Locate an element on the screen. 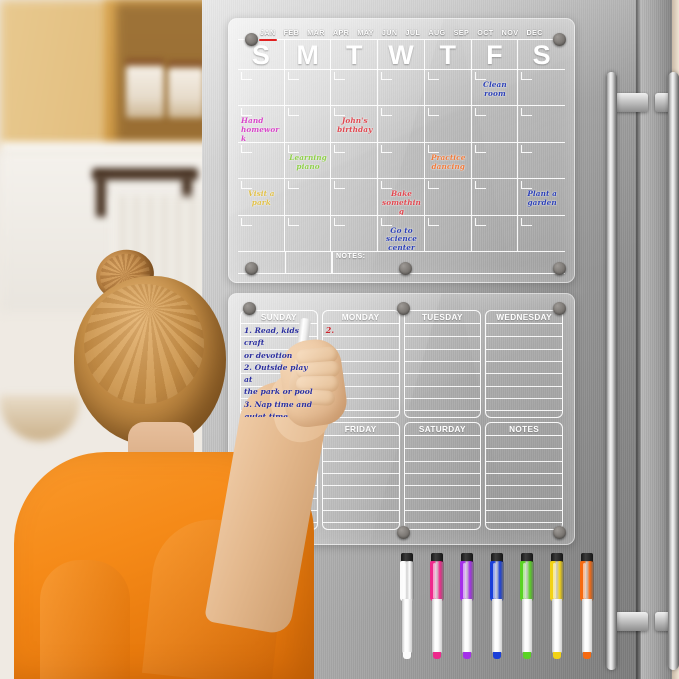 The image size is (679, 679). weekly-column-thursday: THURSDAY is located at coordinates (279, 476).